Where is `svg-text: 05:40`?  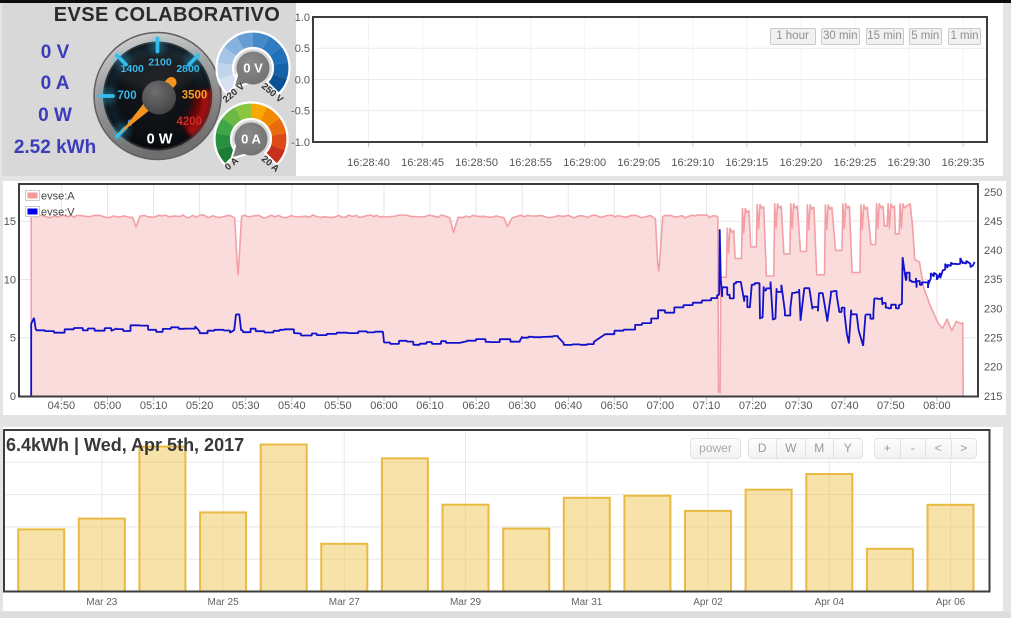 svg-text: 05:40 is located at coordinates (292, 406).